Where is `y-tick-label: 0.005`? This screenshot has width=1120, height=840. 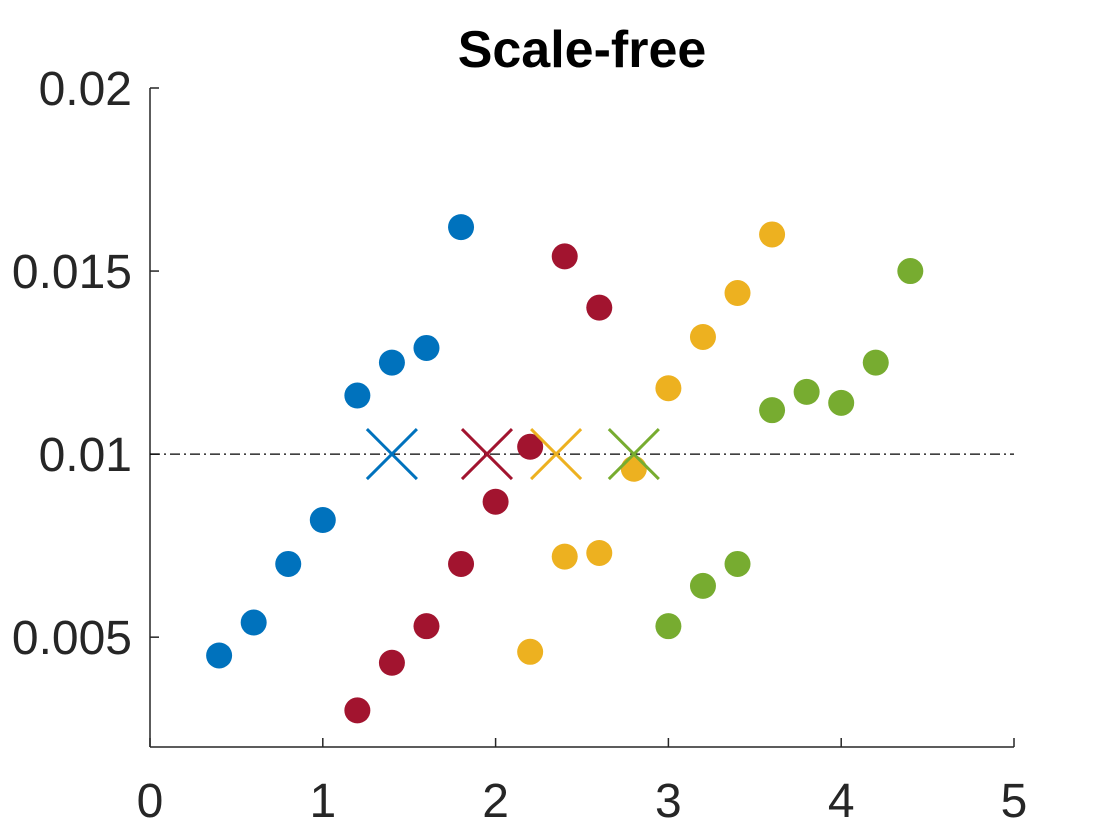
y-tick-label: 0.005 is located at coordinates (72, 638).